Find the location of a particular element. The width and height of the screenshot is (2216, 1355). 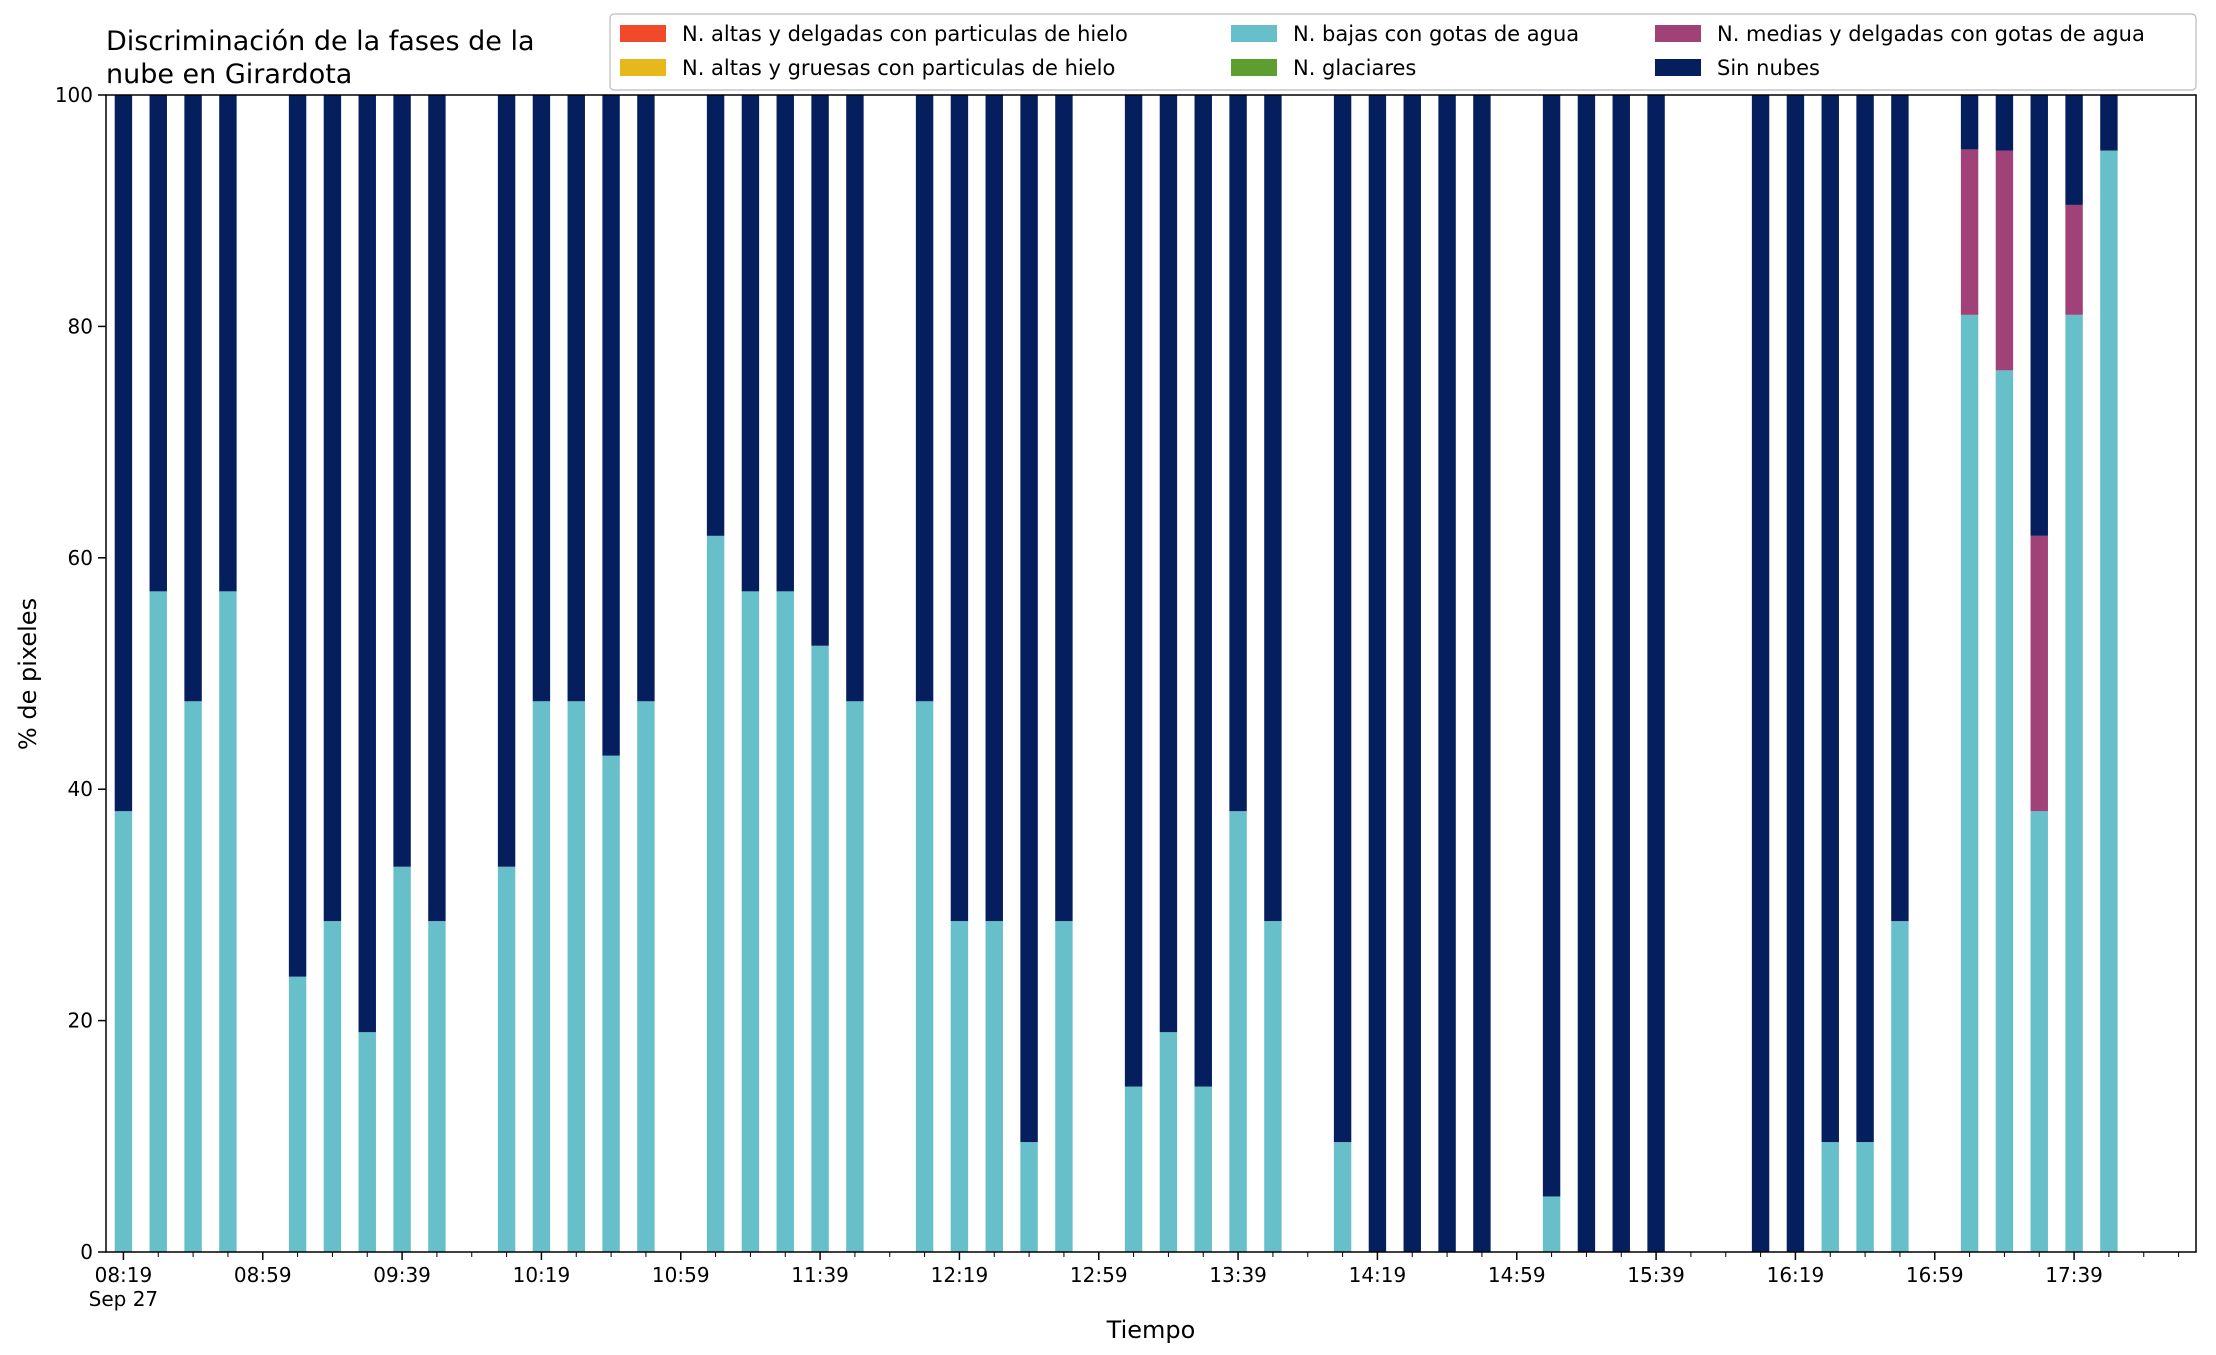

bar-segment-1719-s5 is located at coordinates (2004, 123).